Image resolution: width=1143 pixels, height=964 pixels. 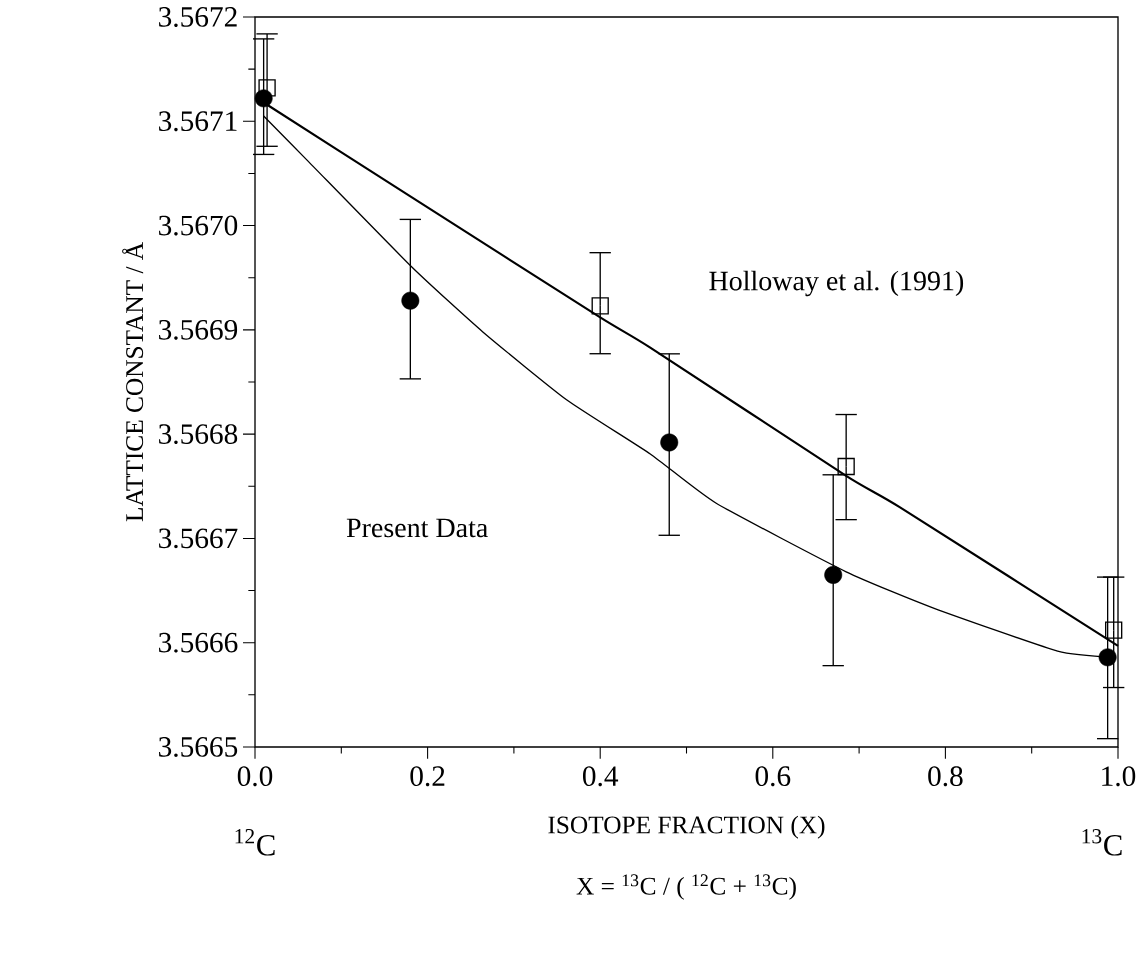 I want to click on y-tick-label: 3.5668, so click(x=198, y=434).